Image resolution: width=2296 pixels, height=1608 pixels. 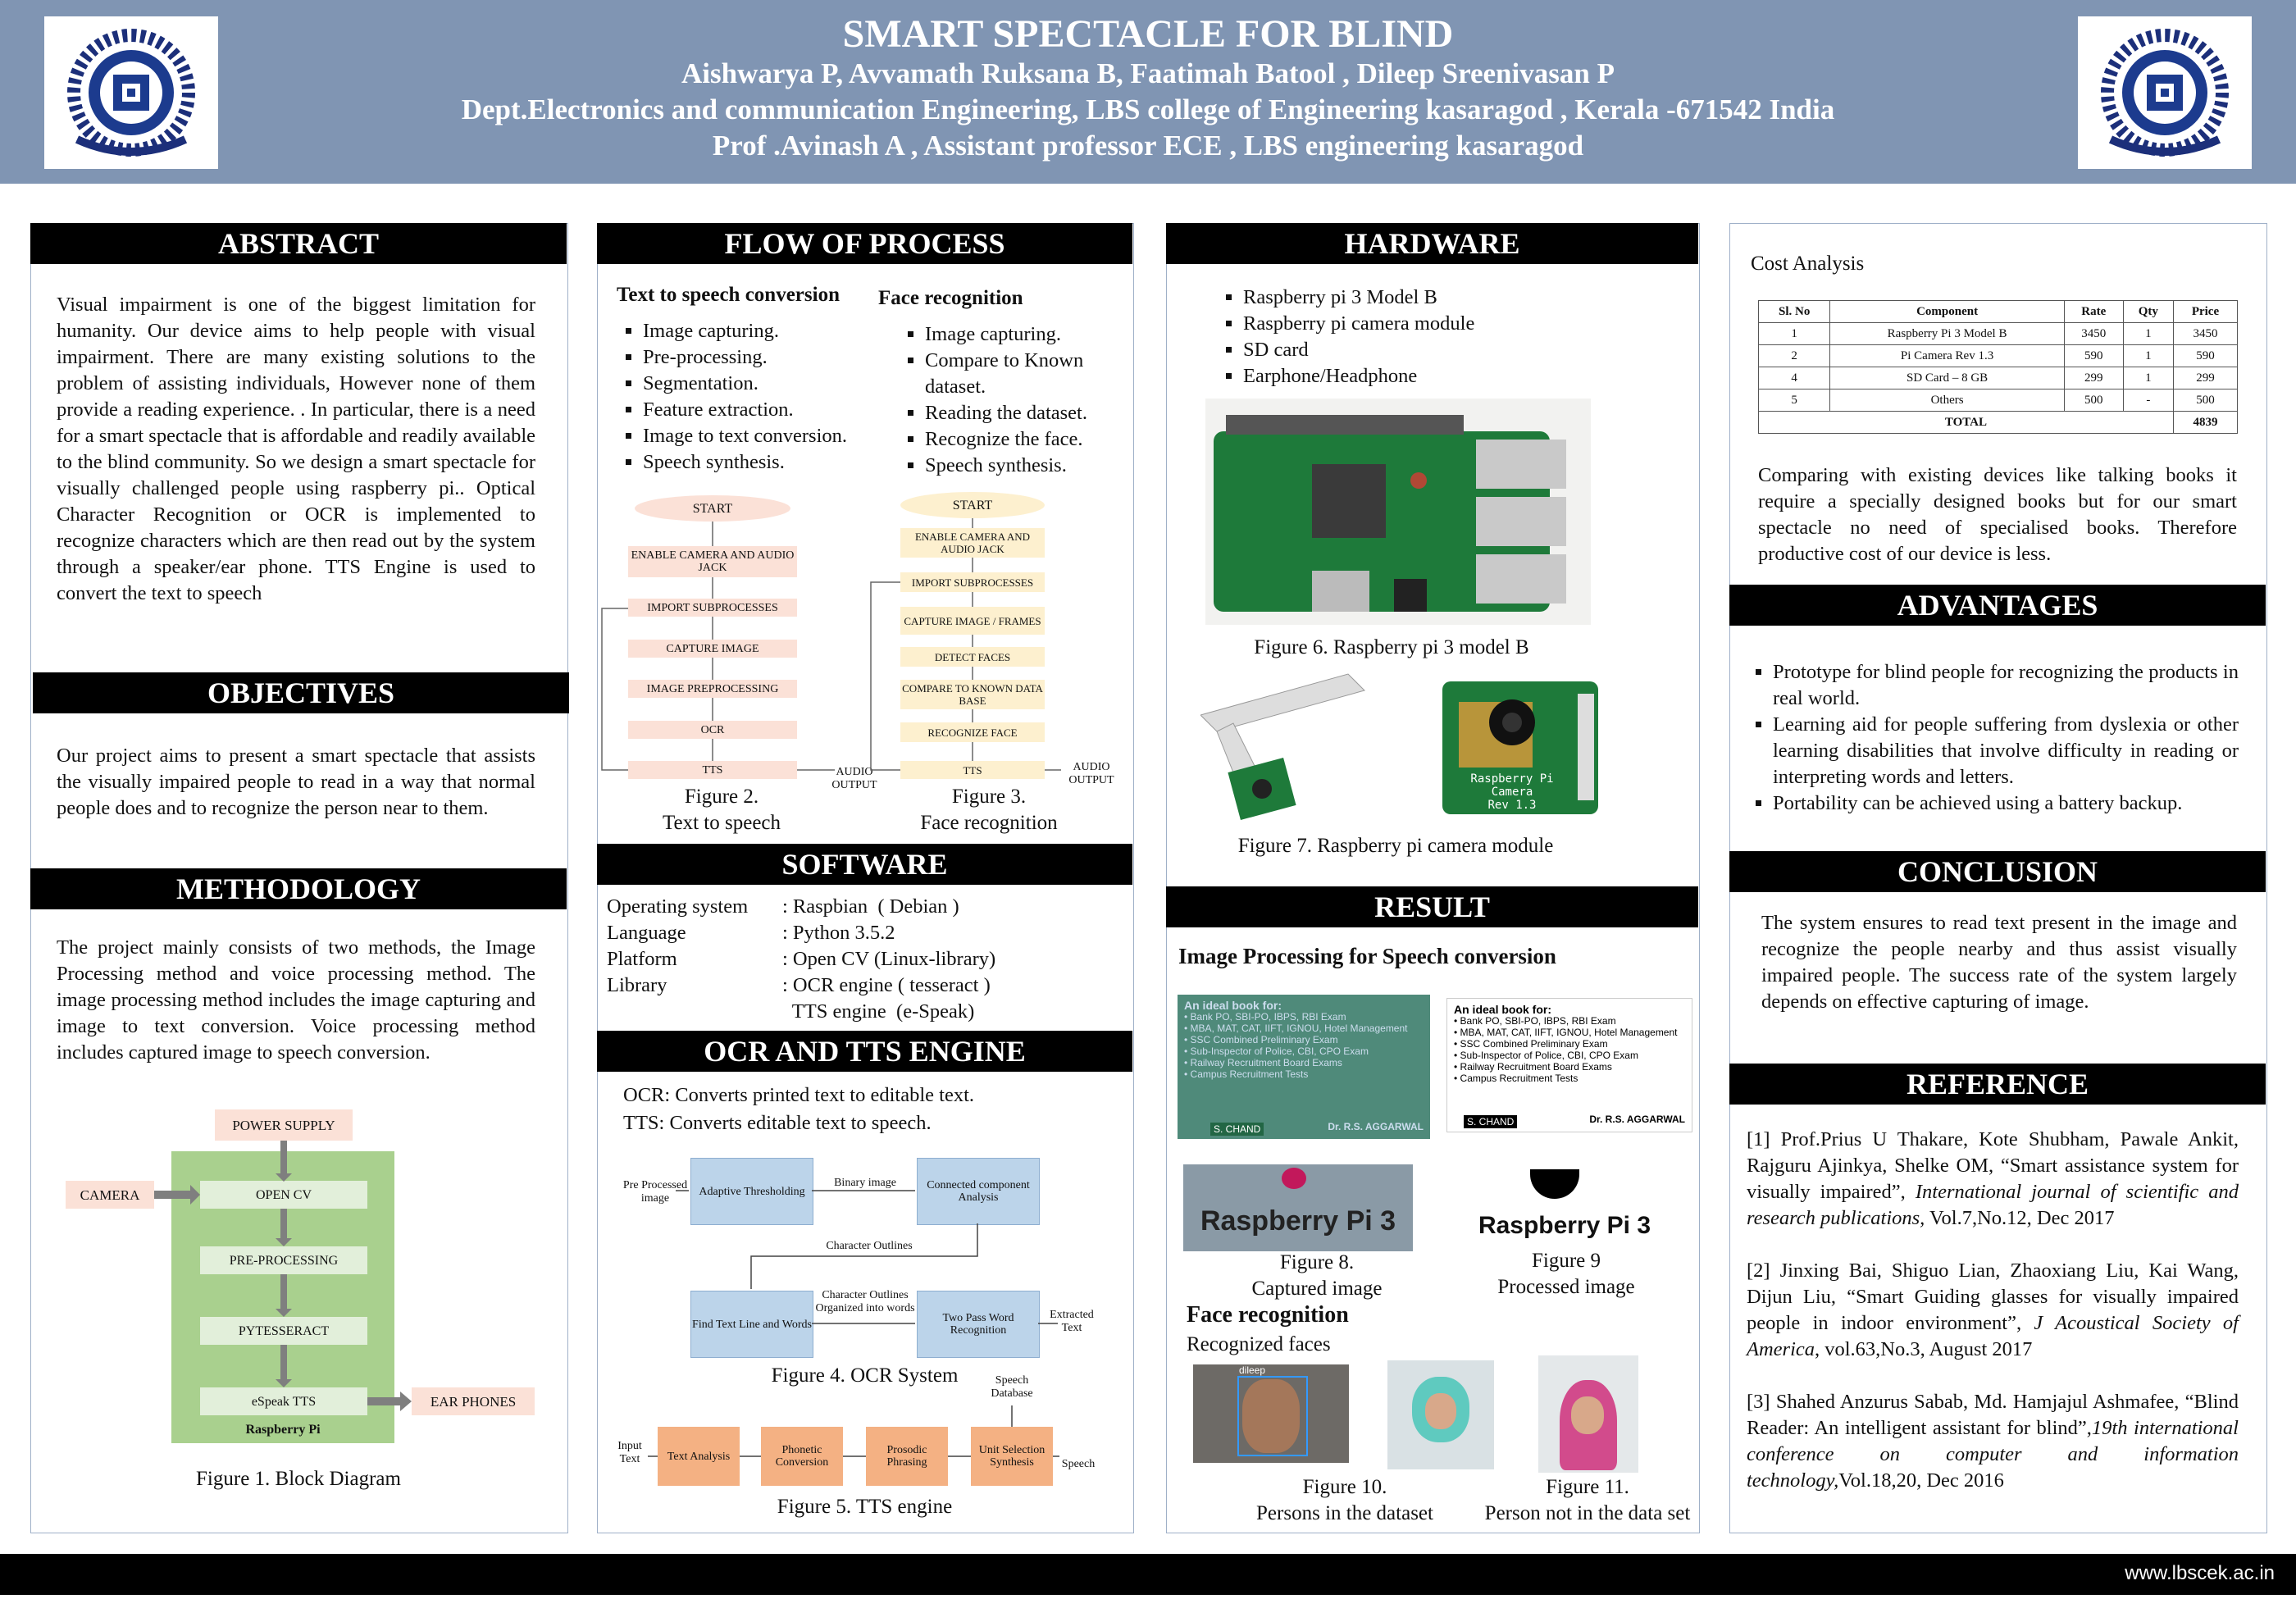 What do you see at coordinates (1276, 1051) in the screenshot?
I see `book-line: • Sub-Inspector of Police, CBI, CPO Exam` at bounding box center [1276, 1051].